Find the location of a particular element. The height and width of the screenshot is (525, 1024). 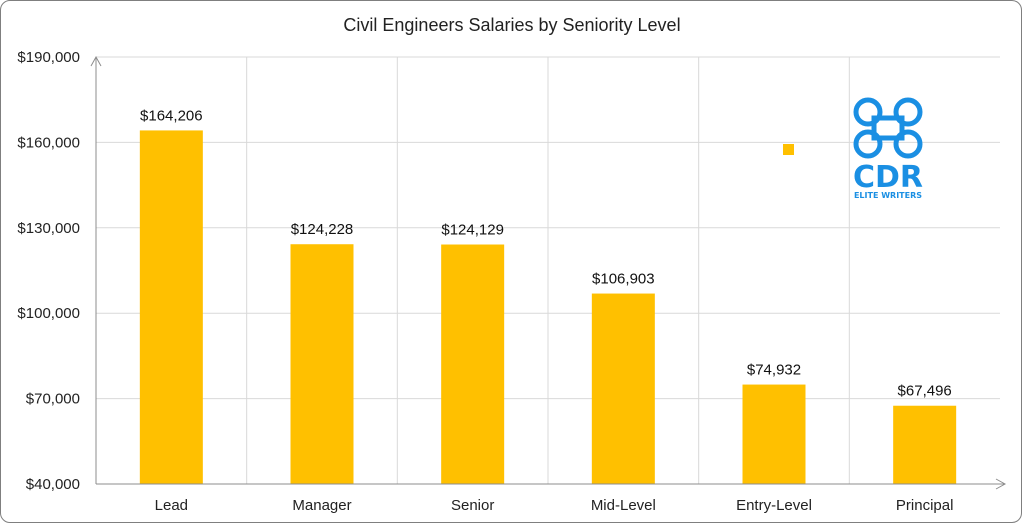

data-label: $164,206 is located at coordinates (171, 115).